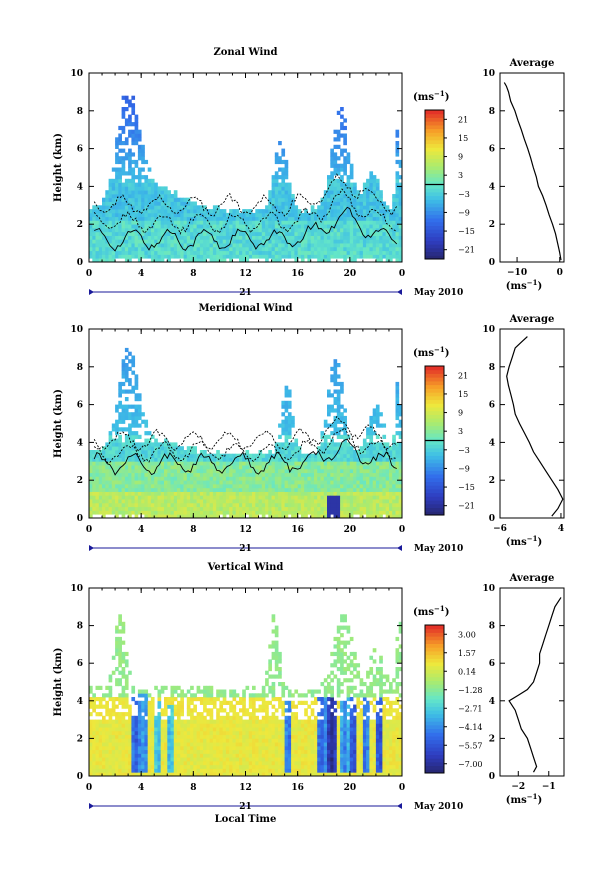 The height and width of the screenshot is (873, 616). I want to click on average-y-tick-label: 8, so click(492, 112).